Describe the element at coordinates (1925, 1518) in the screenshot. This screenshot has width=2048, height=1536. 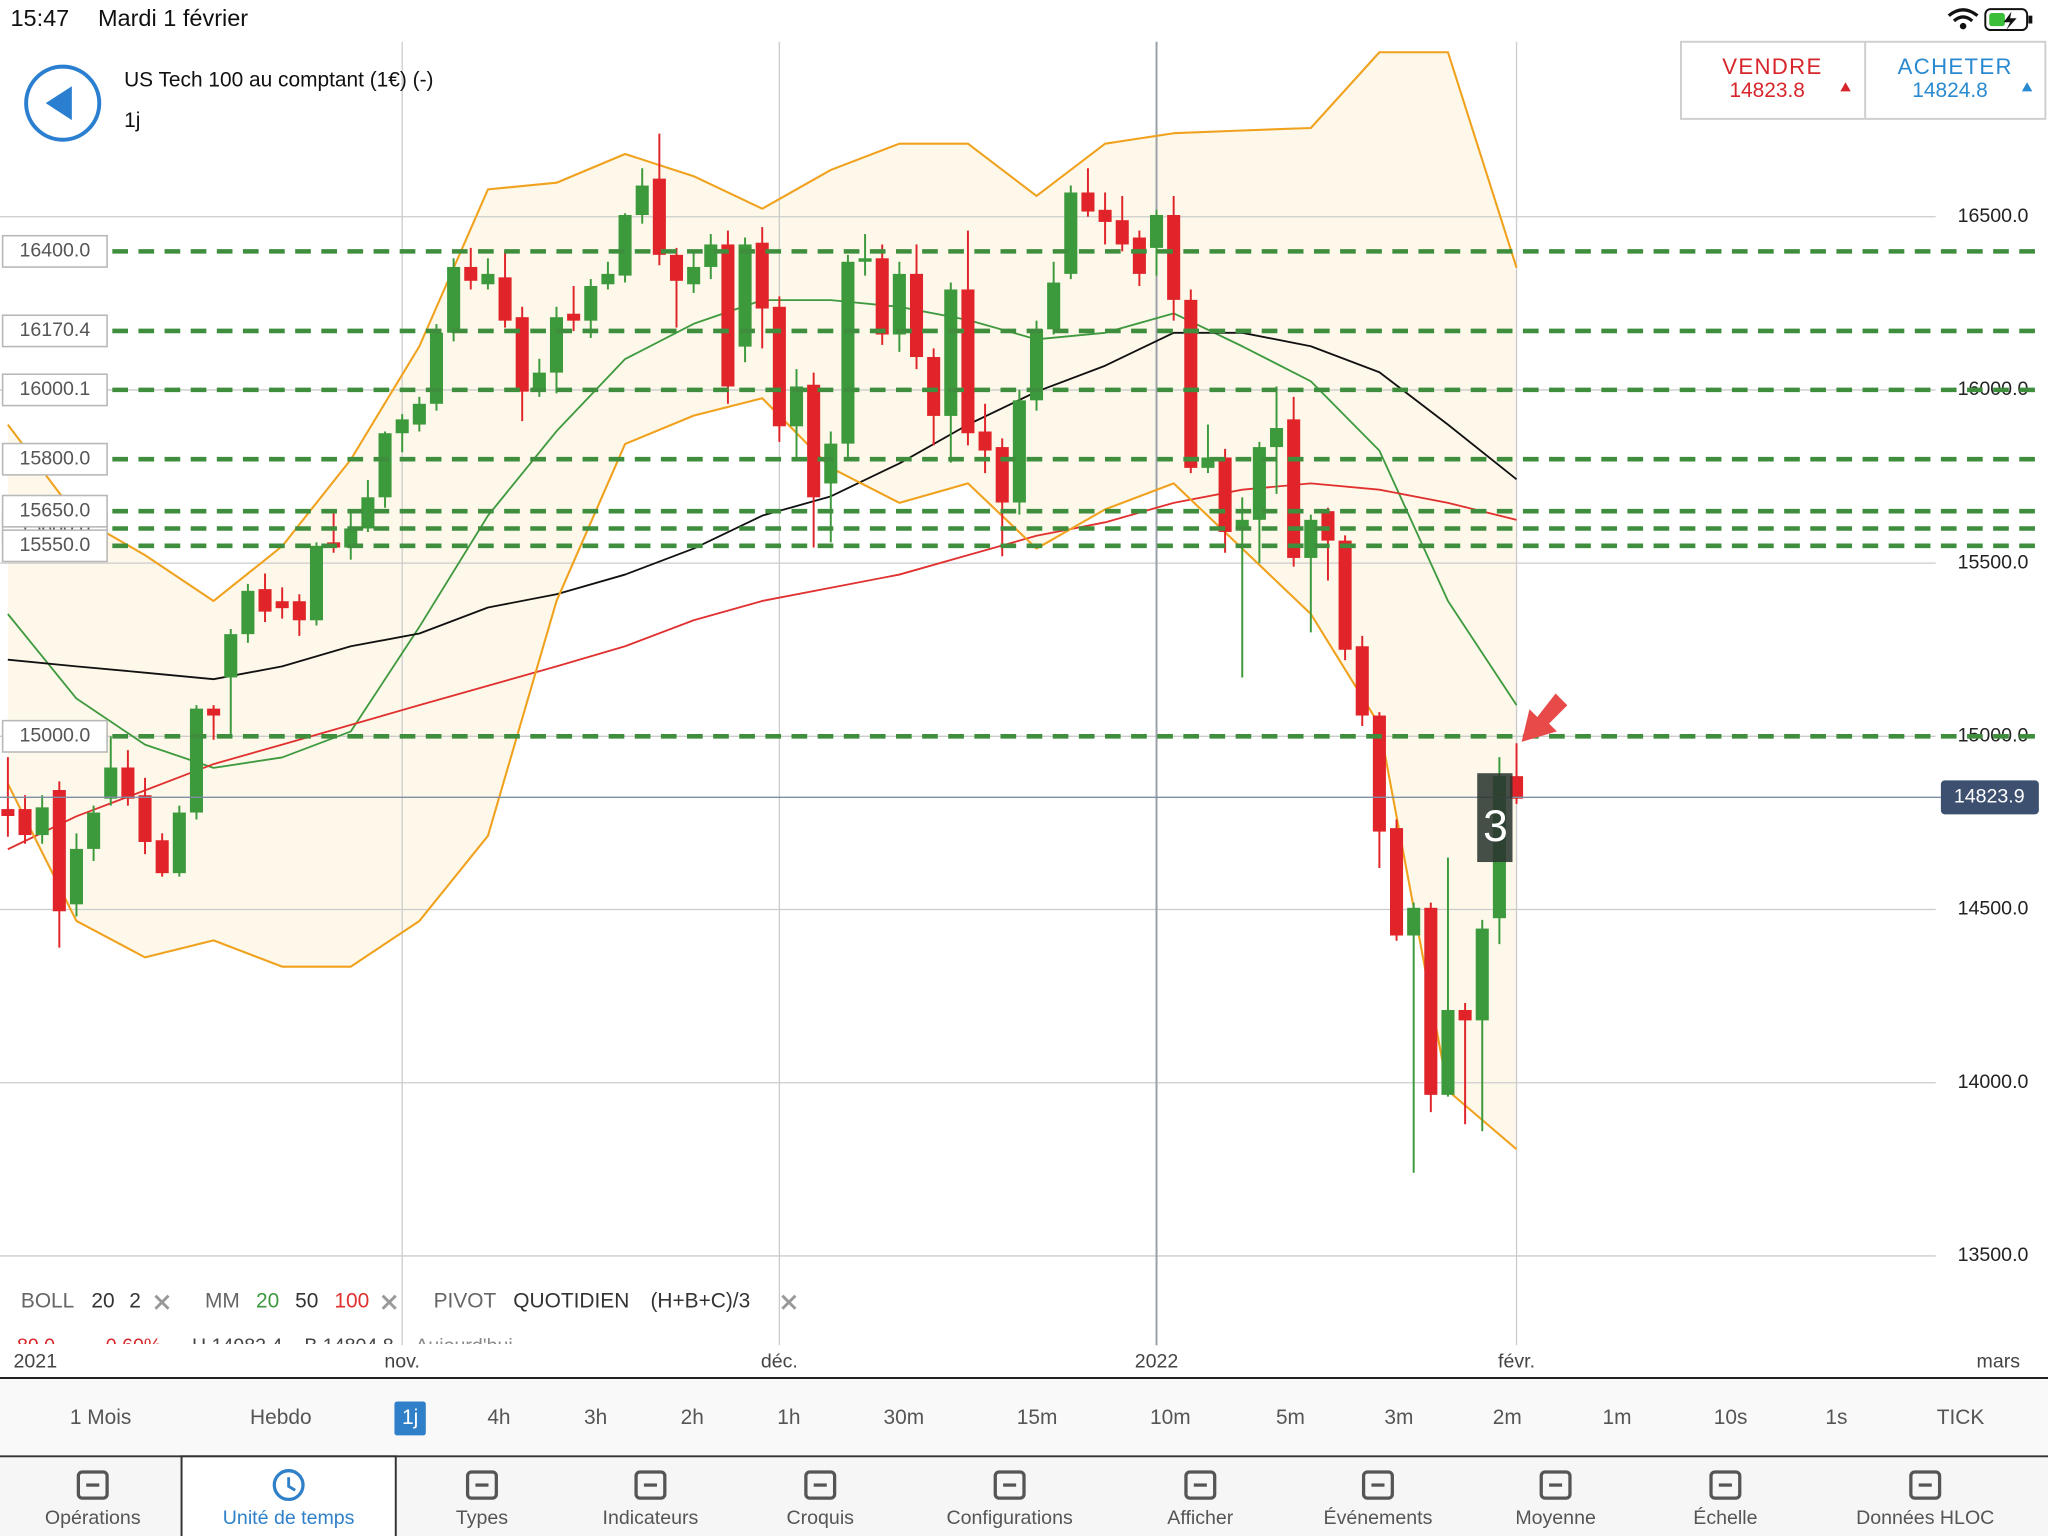
I see `toolbar-label: Données HLOC` at that location.